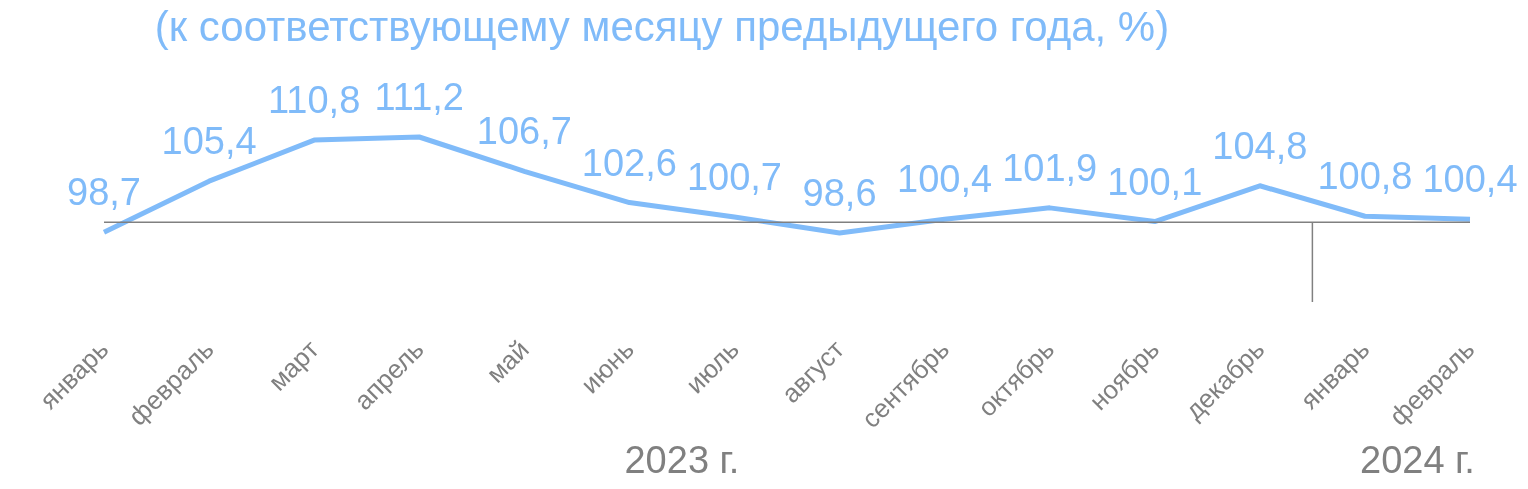 The height and width of the screenshot is (489, 1528). What do you see at coordinates (1365, 176) in the screenshot?
I see `data-label: 100,8` at bounding box center [1365, 176].